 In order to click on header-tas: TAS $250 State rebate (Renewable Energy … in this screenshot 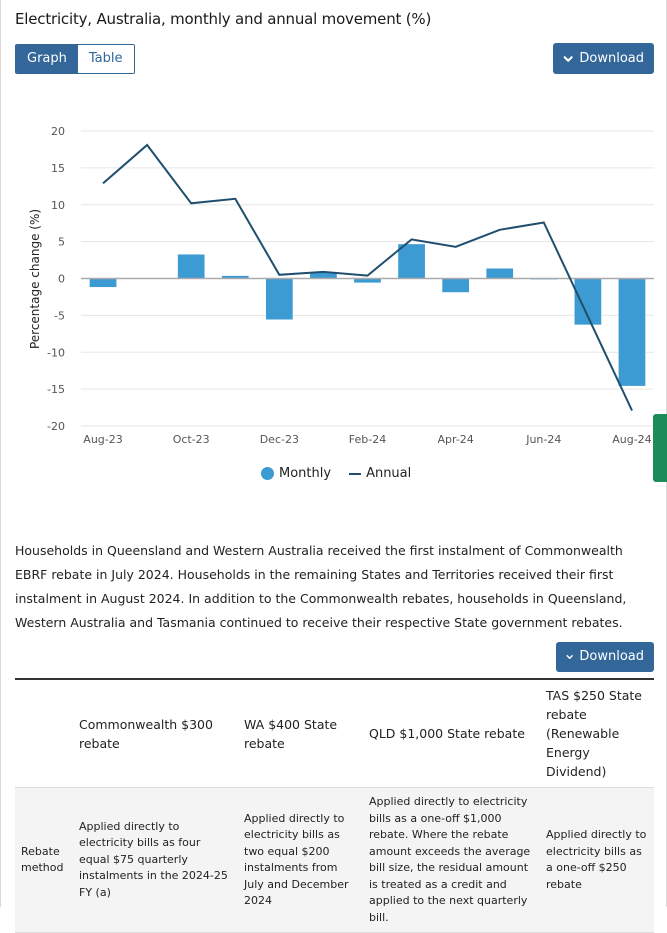, I will do `click(597, 733)`.